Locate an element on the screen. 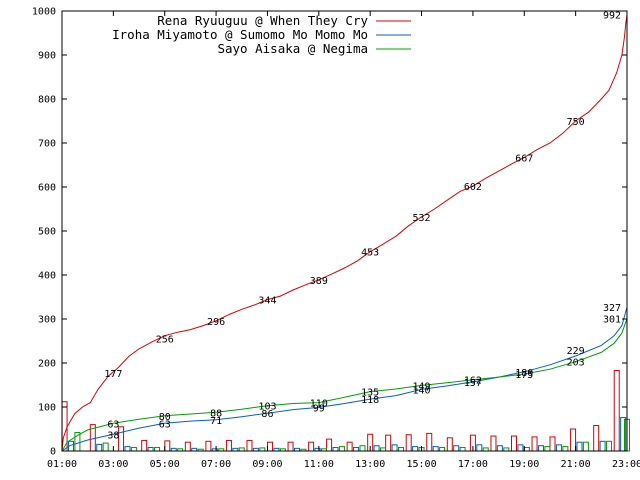 The height and width of the screenshot is (480, 640). data-label-iroha: 99 is located at coordinates (319, 408).